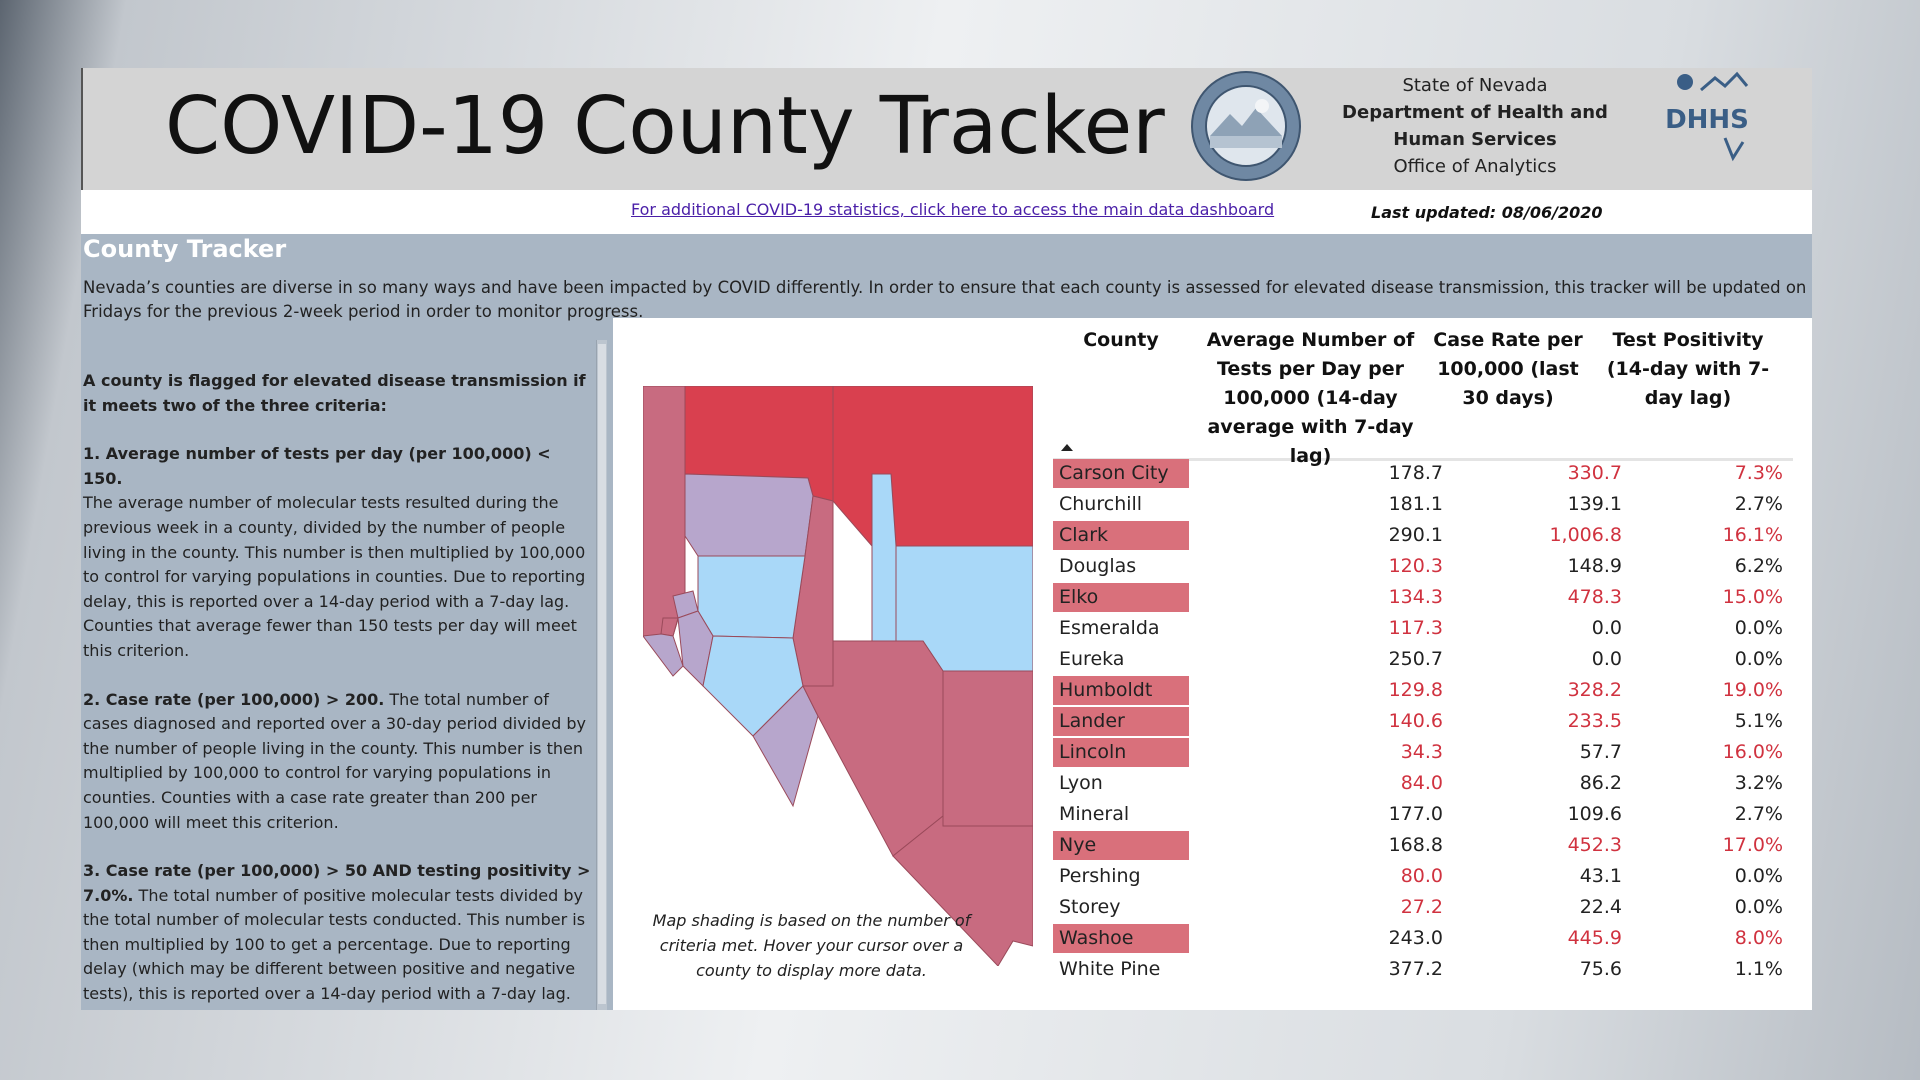 This screenshot has height=1080, width=1920. Describe the element at coordinates (1423, 659) in the screenshot. I see `table-row: Eureka 250.7 0.0 0.0%` at that location.